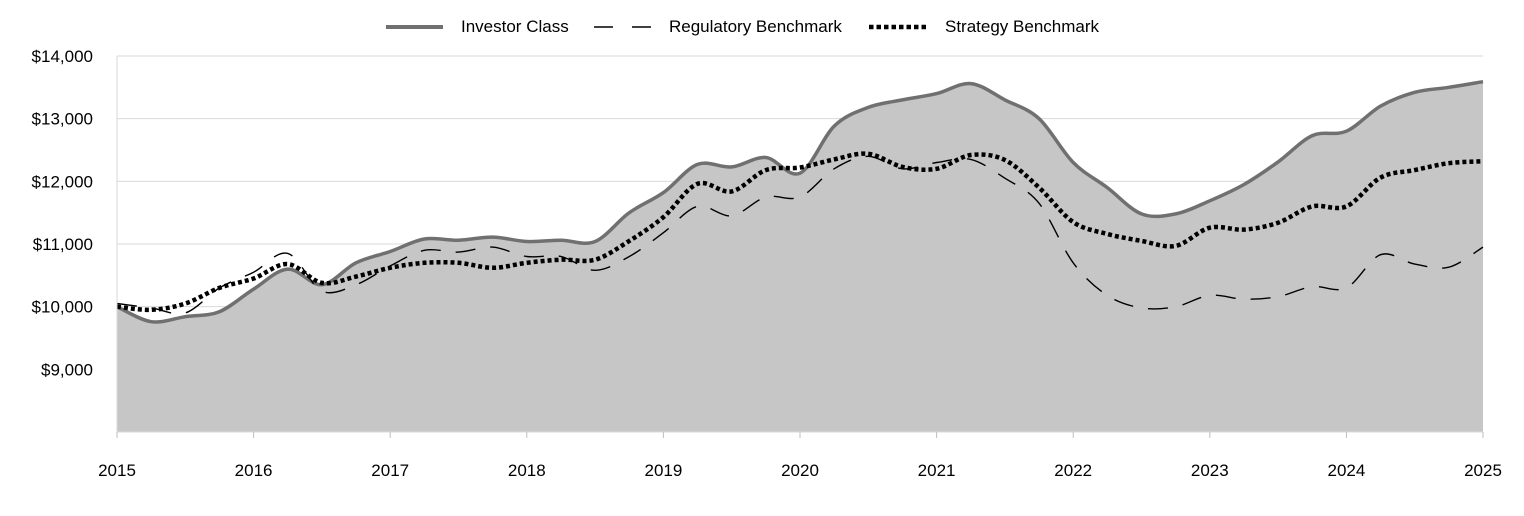 This screenshot has width=1524, height=516. I want to click on y-tick-label: $13,000, so click(62, 119).